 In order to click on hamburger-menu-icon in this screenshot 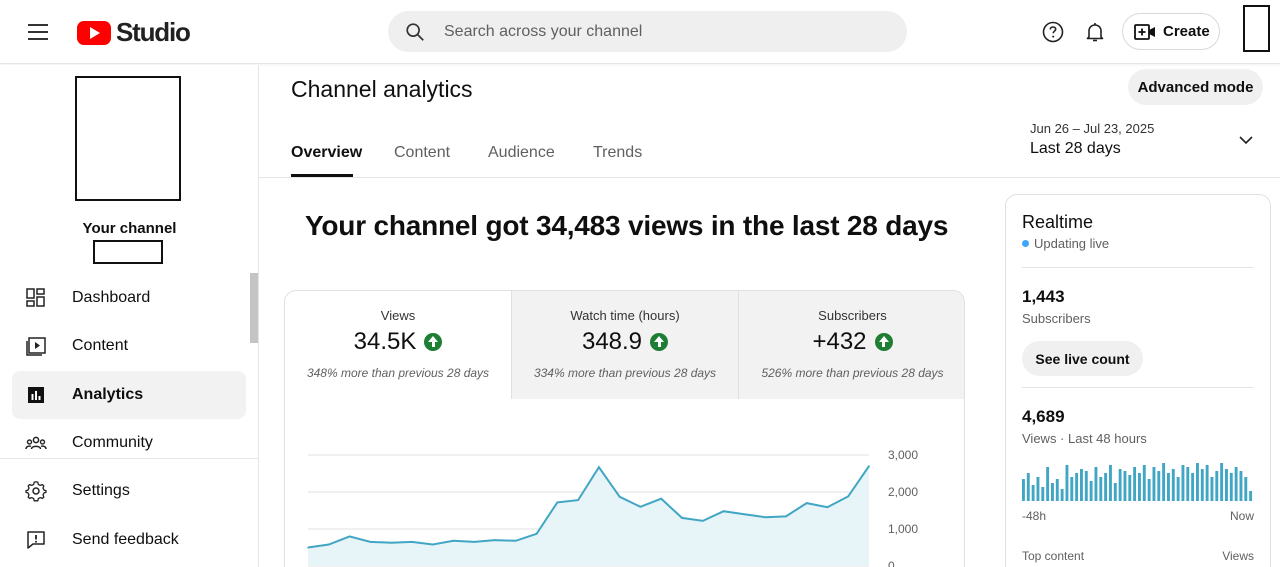, I will do `click(38, 32)`.